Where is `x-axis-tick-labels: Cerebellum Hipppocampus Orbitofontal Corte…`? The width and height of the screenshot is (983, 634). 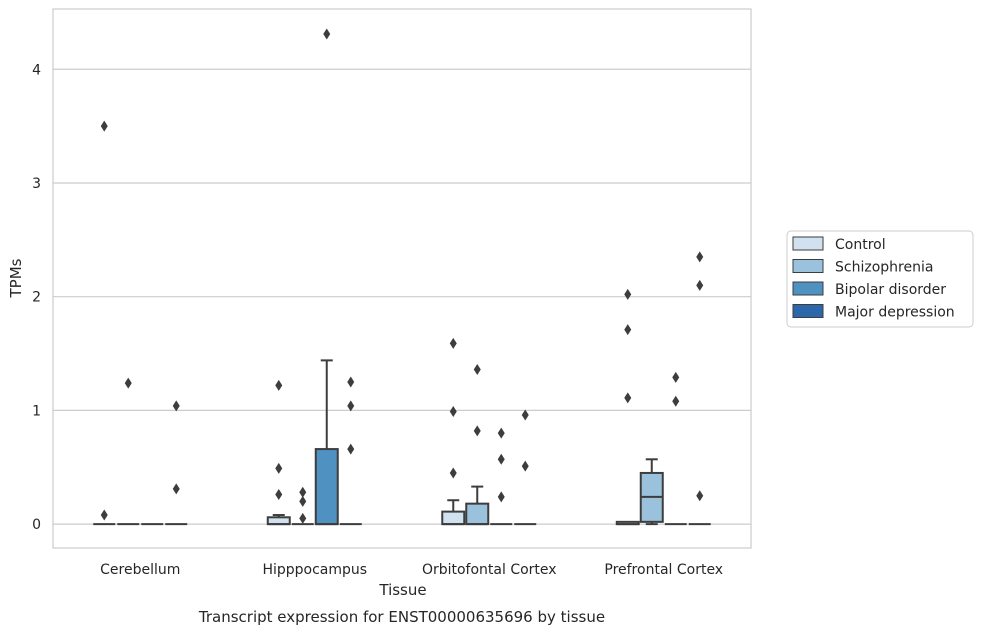
x-axis-tick-labels: Cerebellum Hipppocampus Orbitofontal Corte… is located at coordinates (411, 570).